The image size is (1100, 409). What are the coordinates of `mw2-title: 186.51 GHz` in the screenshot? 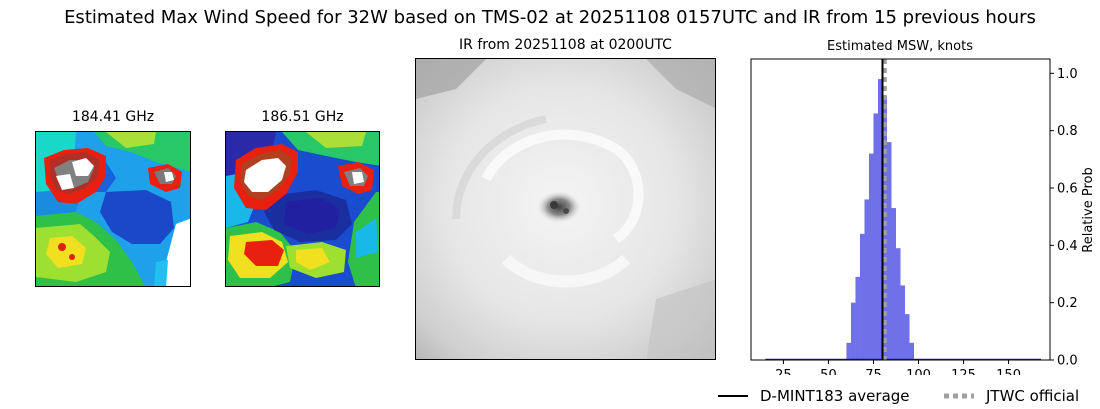 It's located at (302, 117).